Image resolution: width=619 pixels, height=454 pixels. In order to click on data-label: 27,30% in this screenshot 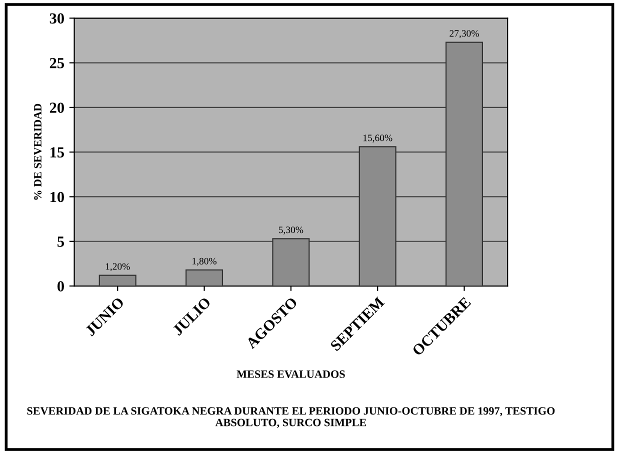, I will do `click(464, 34)`.